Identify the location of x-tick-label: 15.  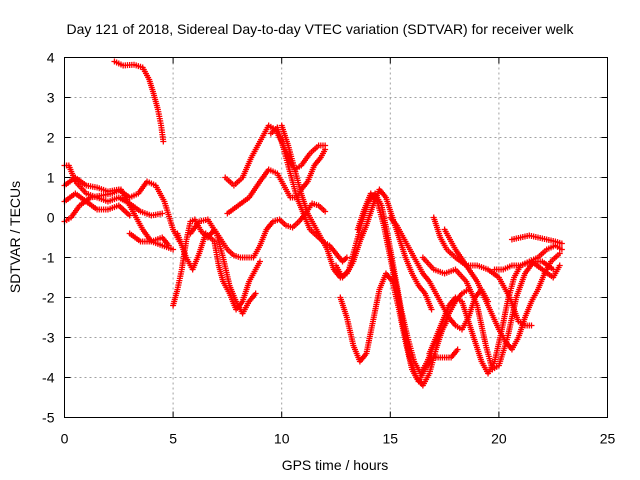
(391, 439).